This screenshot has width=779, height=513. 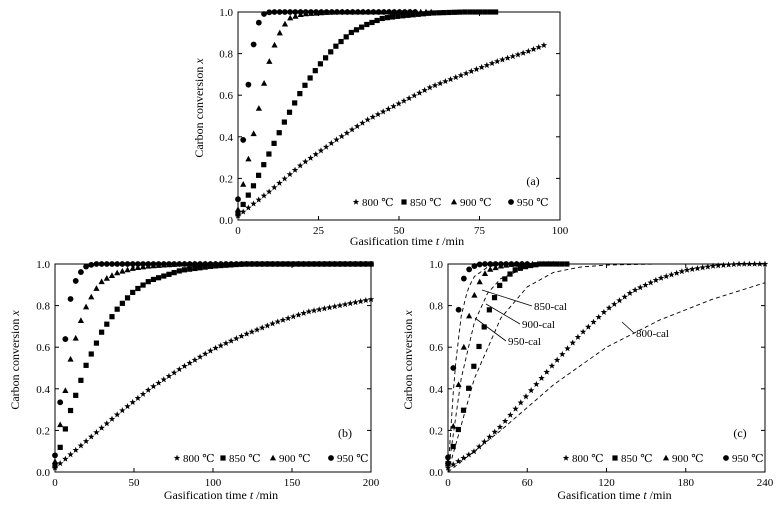 I want to click on x-tick-label: 150, so click(x=292, y=483).